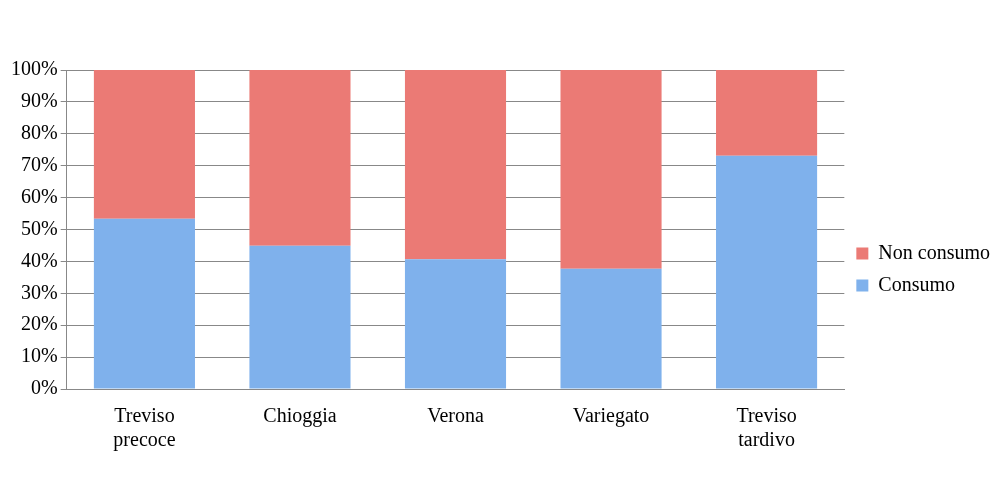 This screenshot has height=483, width=1004. Describe the element at coordinates (39, 132) in the screenshot. I see `y-tick-label: 80%` at that location.